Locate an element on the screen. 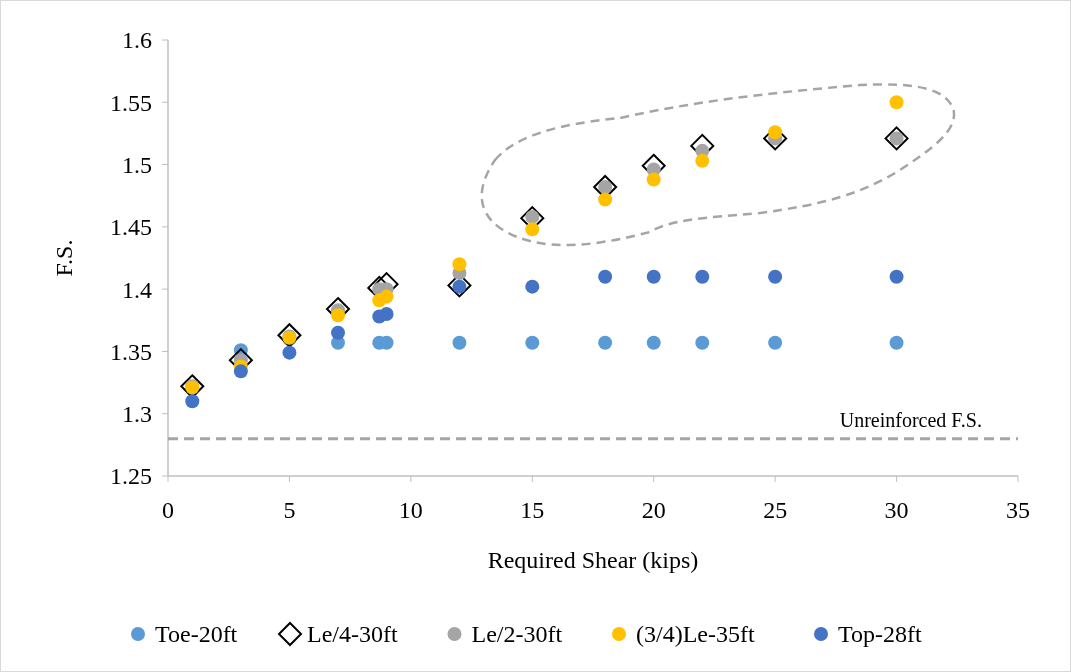  y-tick-label: 1.35 is located at coordinates (131, 351).